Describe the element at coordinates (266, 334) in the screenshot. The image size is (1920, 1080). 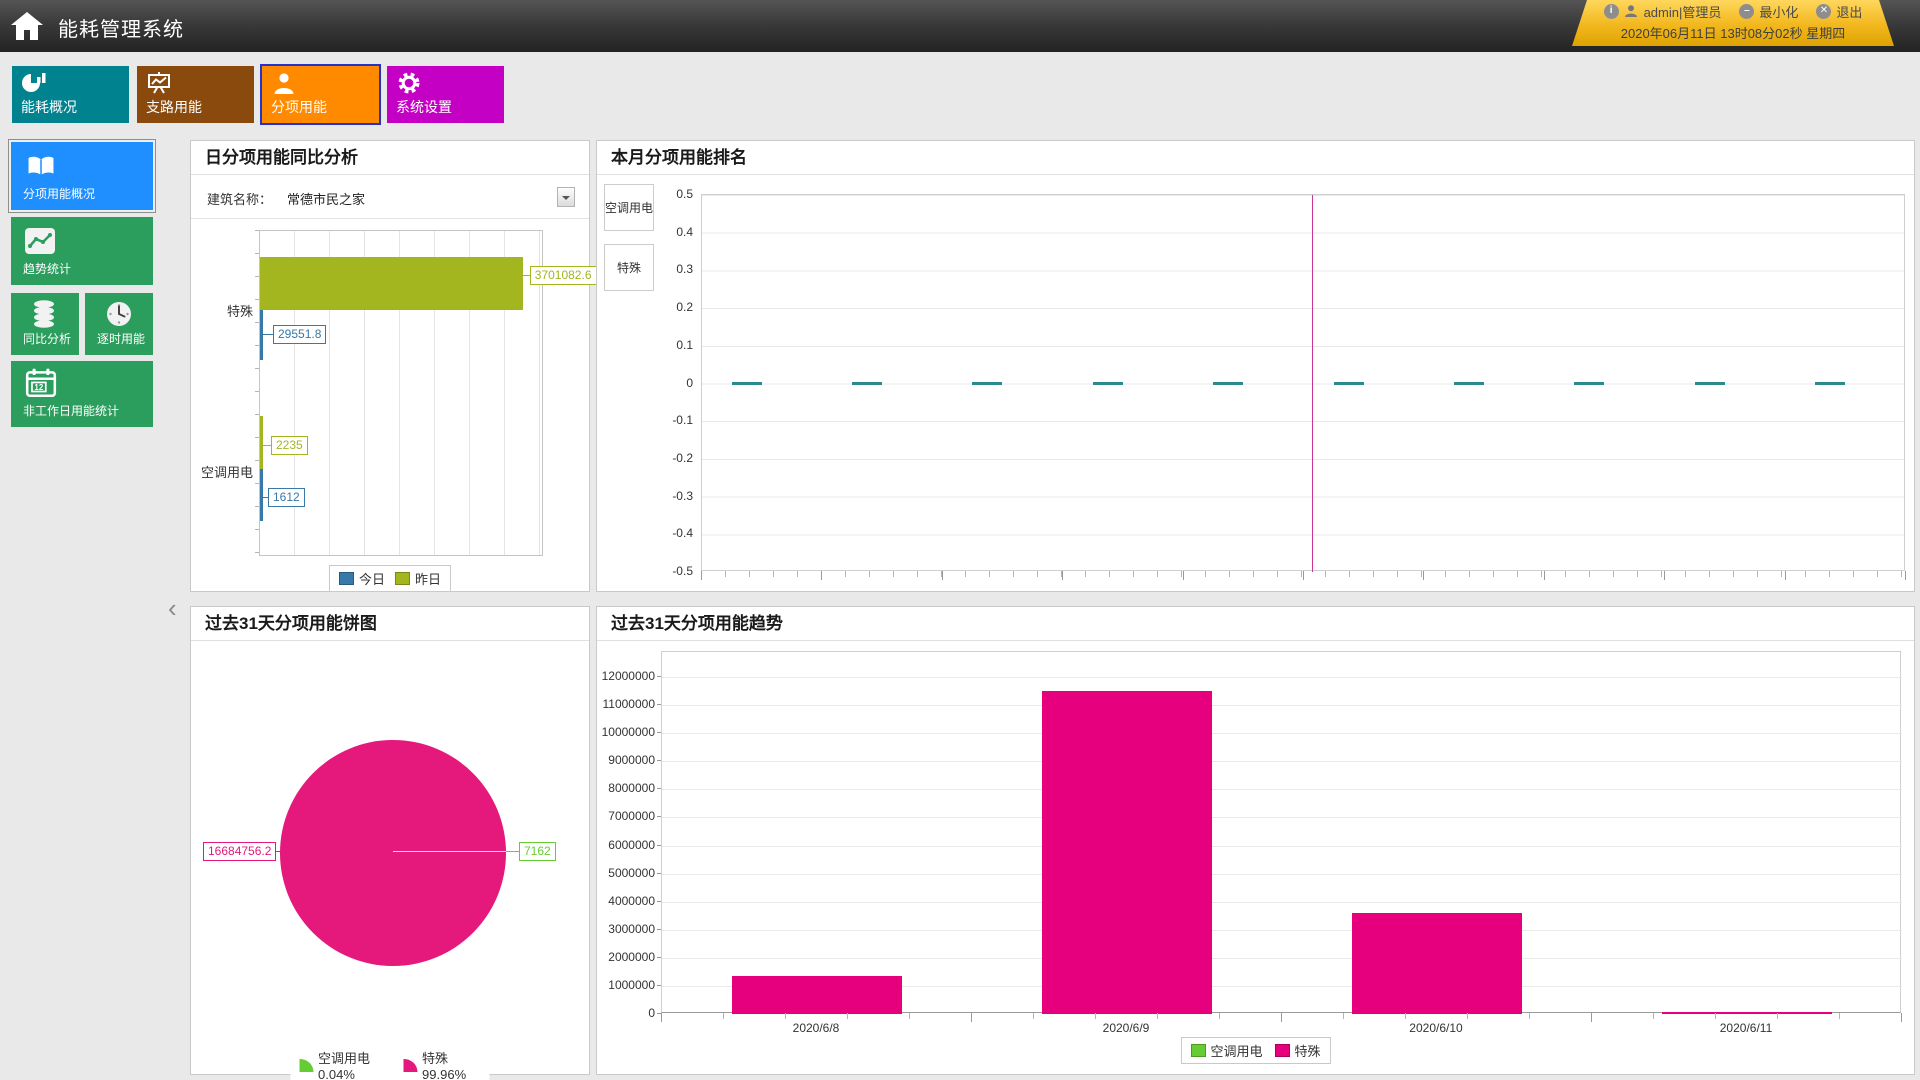
I see `leader-line` at that location.